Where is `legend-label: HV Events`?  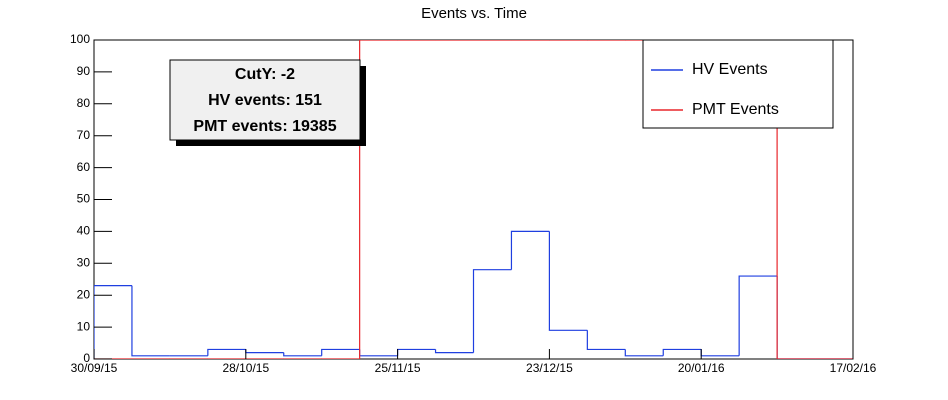
legend-label: HV Events is located at coordinates (730, 69).